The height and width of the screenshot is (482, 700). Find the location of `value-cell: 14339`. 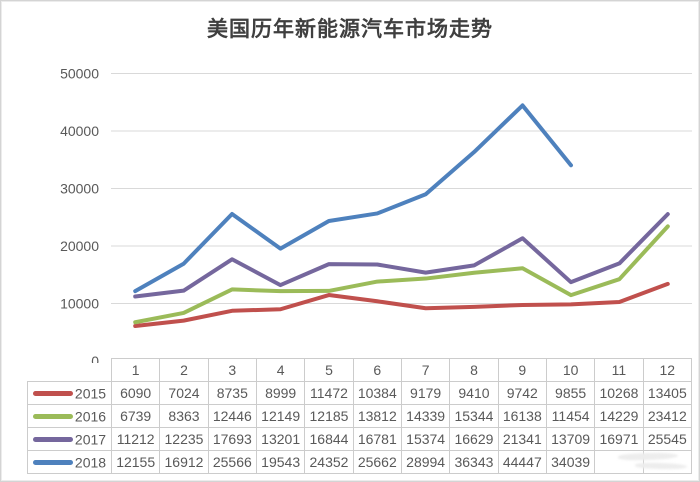

value-cell: 14339 is located at coordinates (425, 416).